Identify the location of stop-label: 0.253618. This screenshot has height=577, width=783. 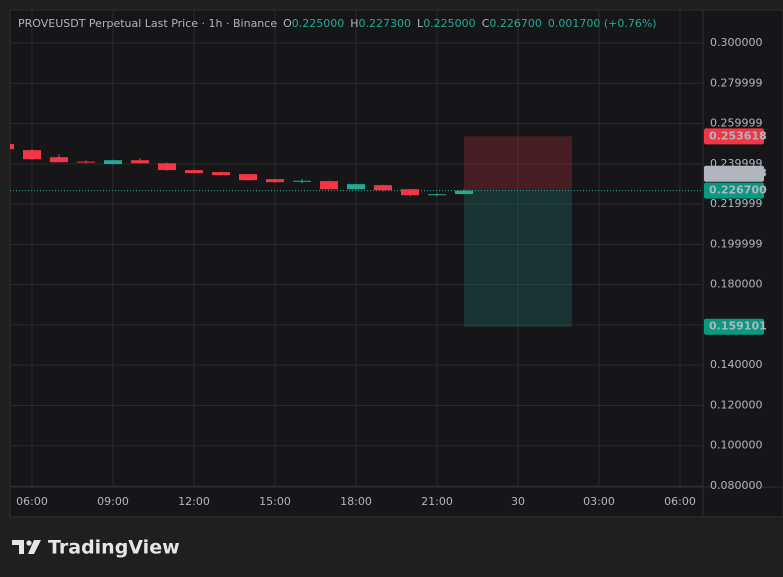
(738, 135).